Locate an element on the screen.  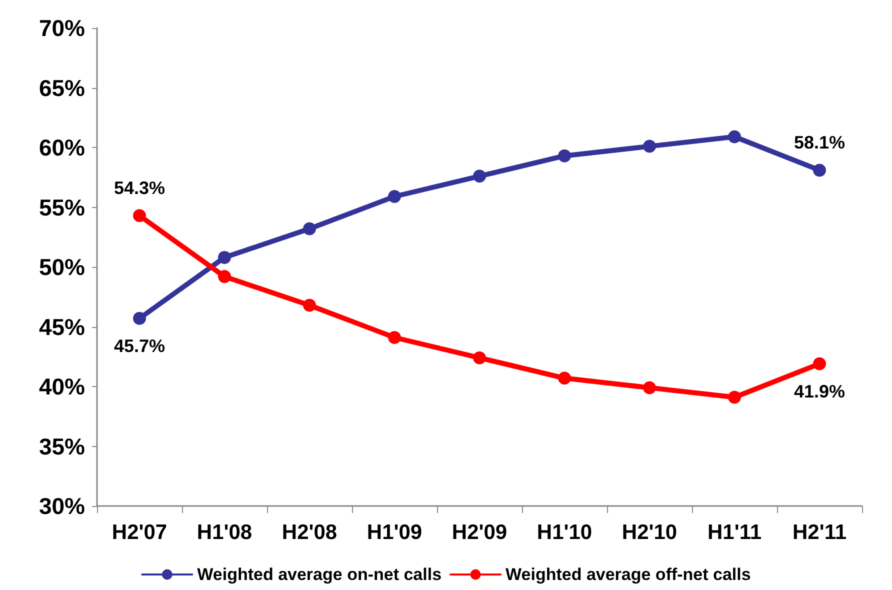
y-tick-label: 60% is located at coordinates (61, 147).